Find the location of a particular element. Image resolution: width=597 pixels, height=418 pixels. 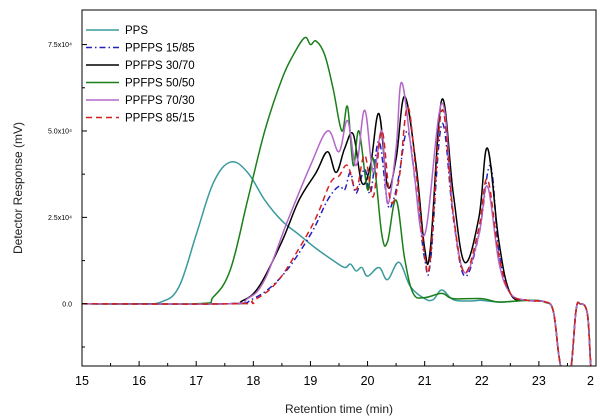

x-tick-label: 17 is located at coordinates (196, 381).